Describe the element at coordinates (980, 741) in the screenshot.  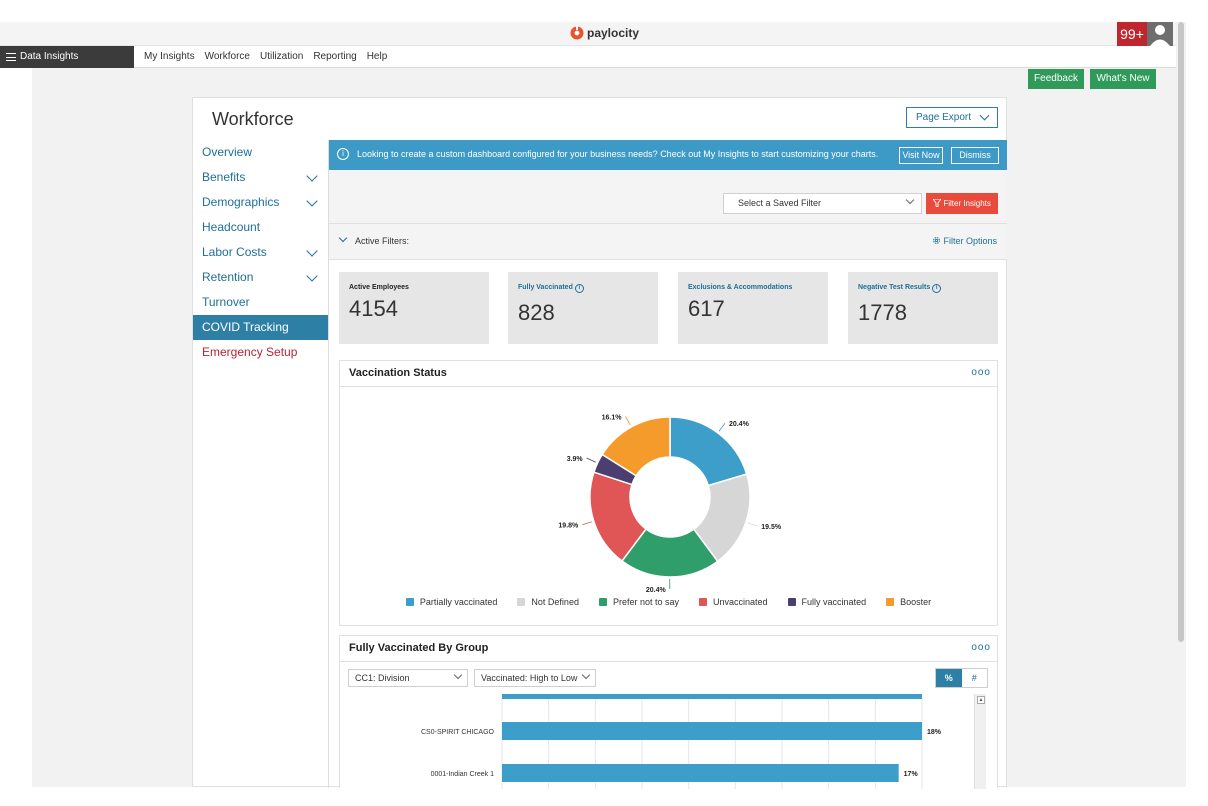
I see `chart-scrollbar: ▲` at that location.